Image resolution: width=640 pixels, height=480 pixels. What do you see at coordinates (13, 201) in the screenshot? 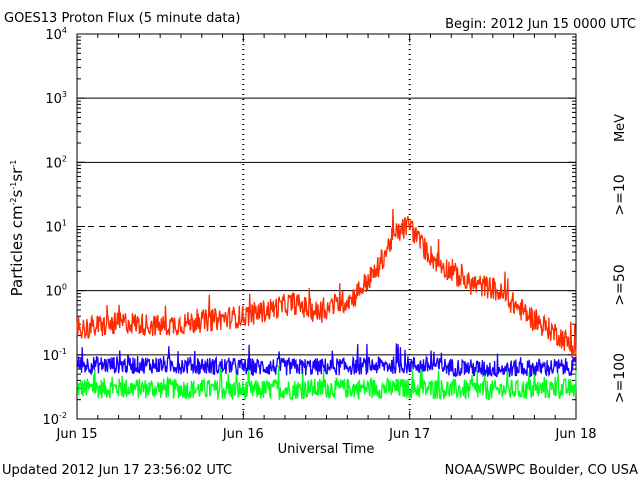
I see `y-axis-exp-cm: -2` at bounding box center [13, 201].